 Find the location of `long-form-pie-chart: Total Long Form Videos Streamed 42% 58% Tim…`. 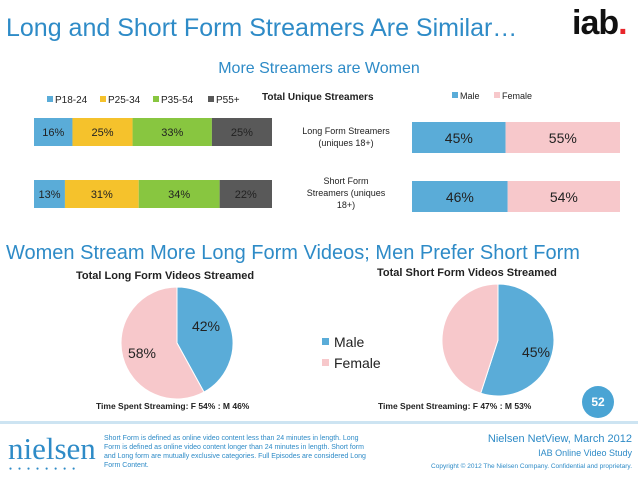

long-form-pie-chart: Total Long Form Videos Streamed 42% 58% Tim… is located at coordinates (165, 340).